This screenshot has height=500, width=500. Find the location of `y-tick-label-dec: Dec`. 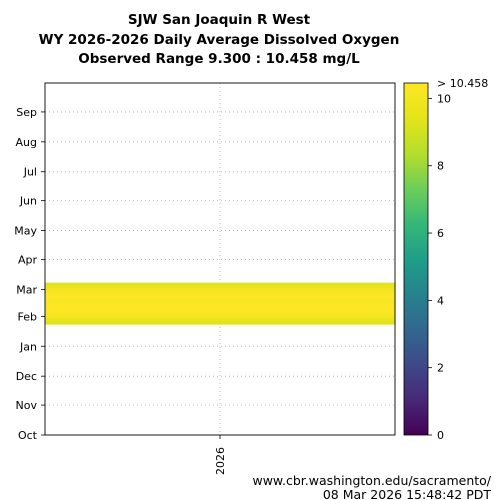

y-tick-label-dec: Dec is located at coordinates (26, 376).